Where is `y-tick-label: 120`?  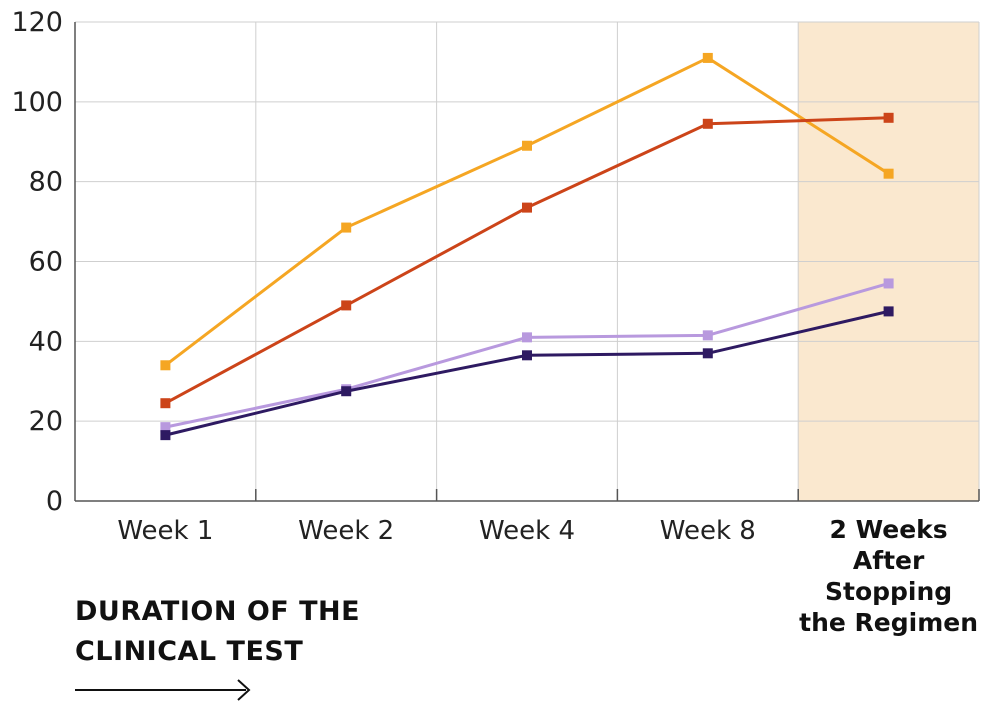 y-tick-label: 120 is located at coordinates (37, 22).